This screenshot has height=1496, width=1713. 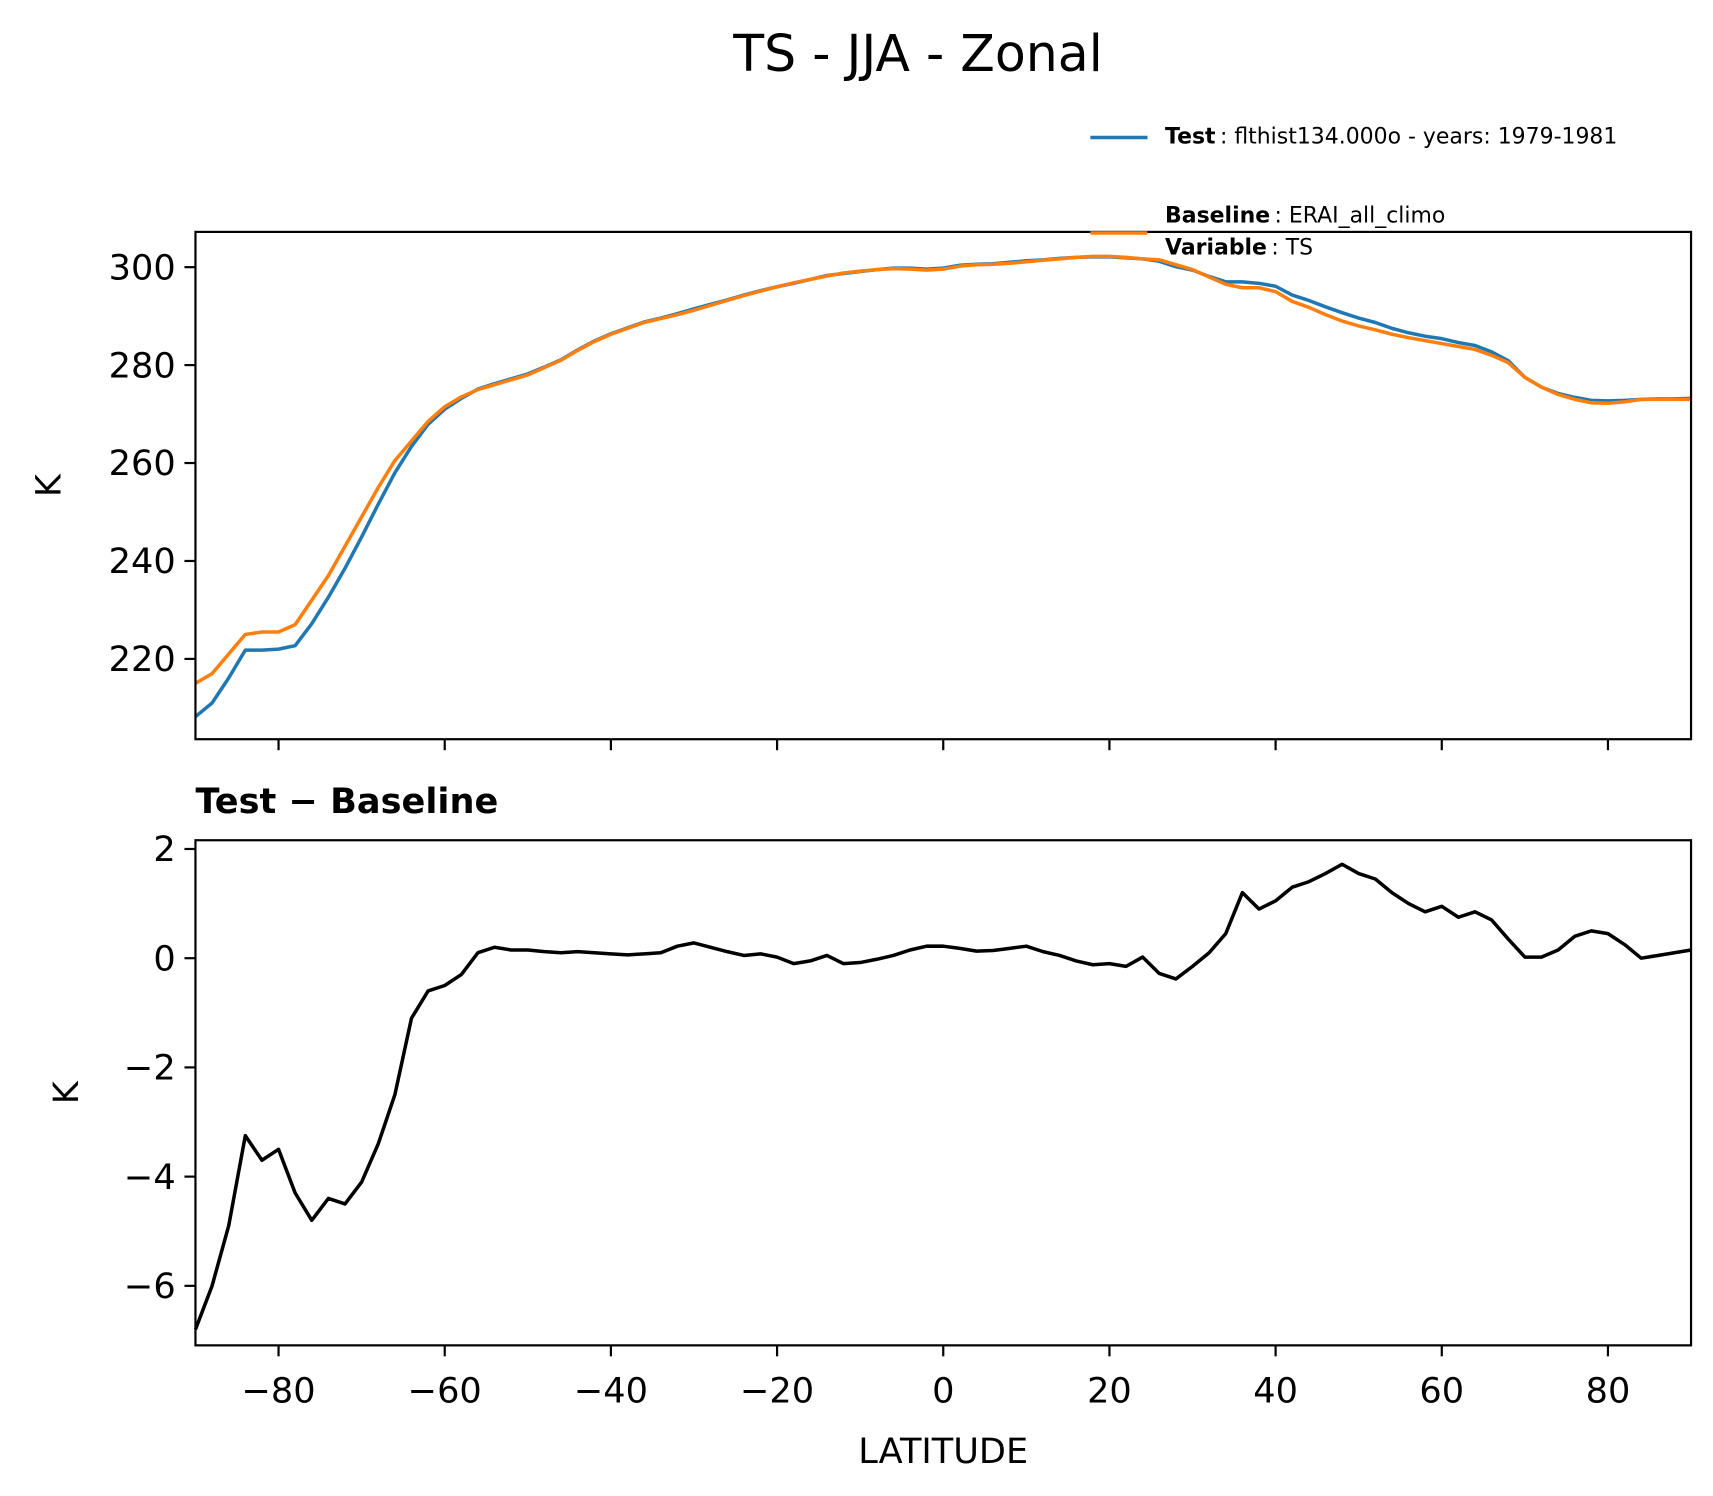 What do you see at coordinates (150, 1286) in the screenshot?
I see `y-tick-label: −6` at bounding box center [150, 1286].